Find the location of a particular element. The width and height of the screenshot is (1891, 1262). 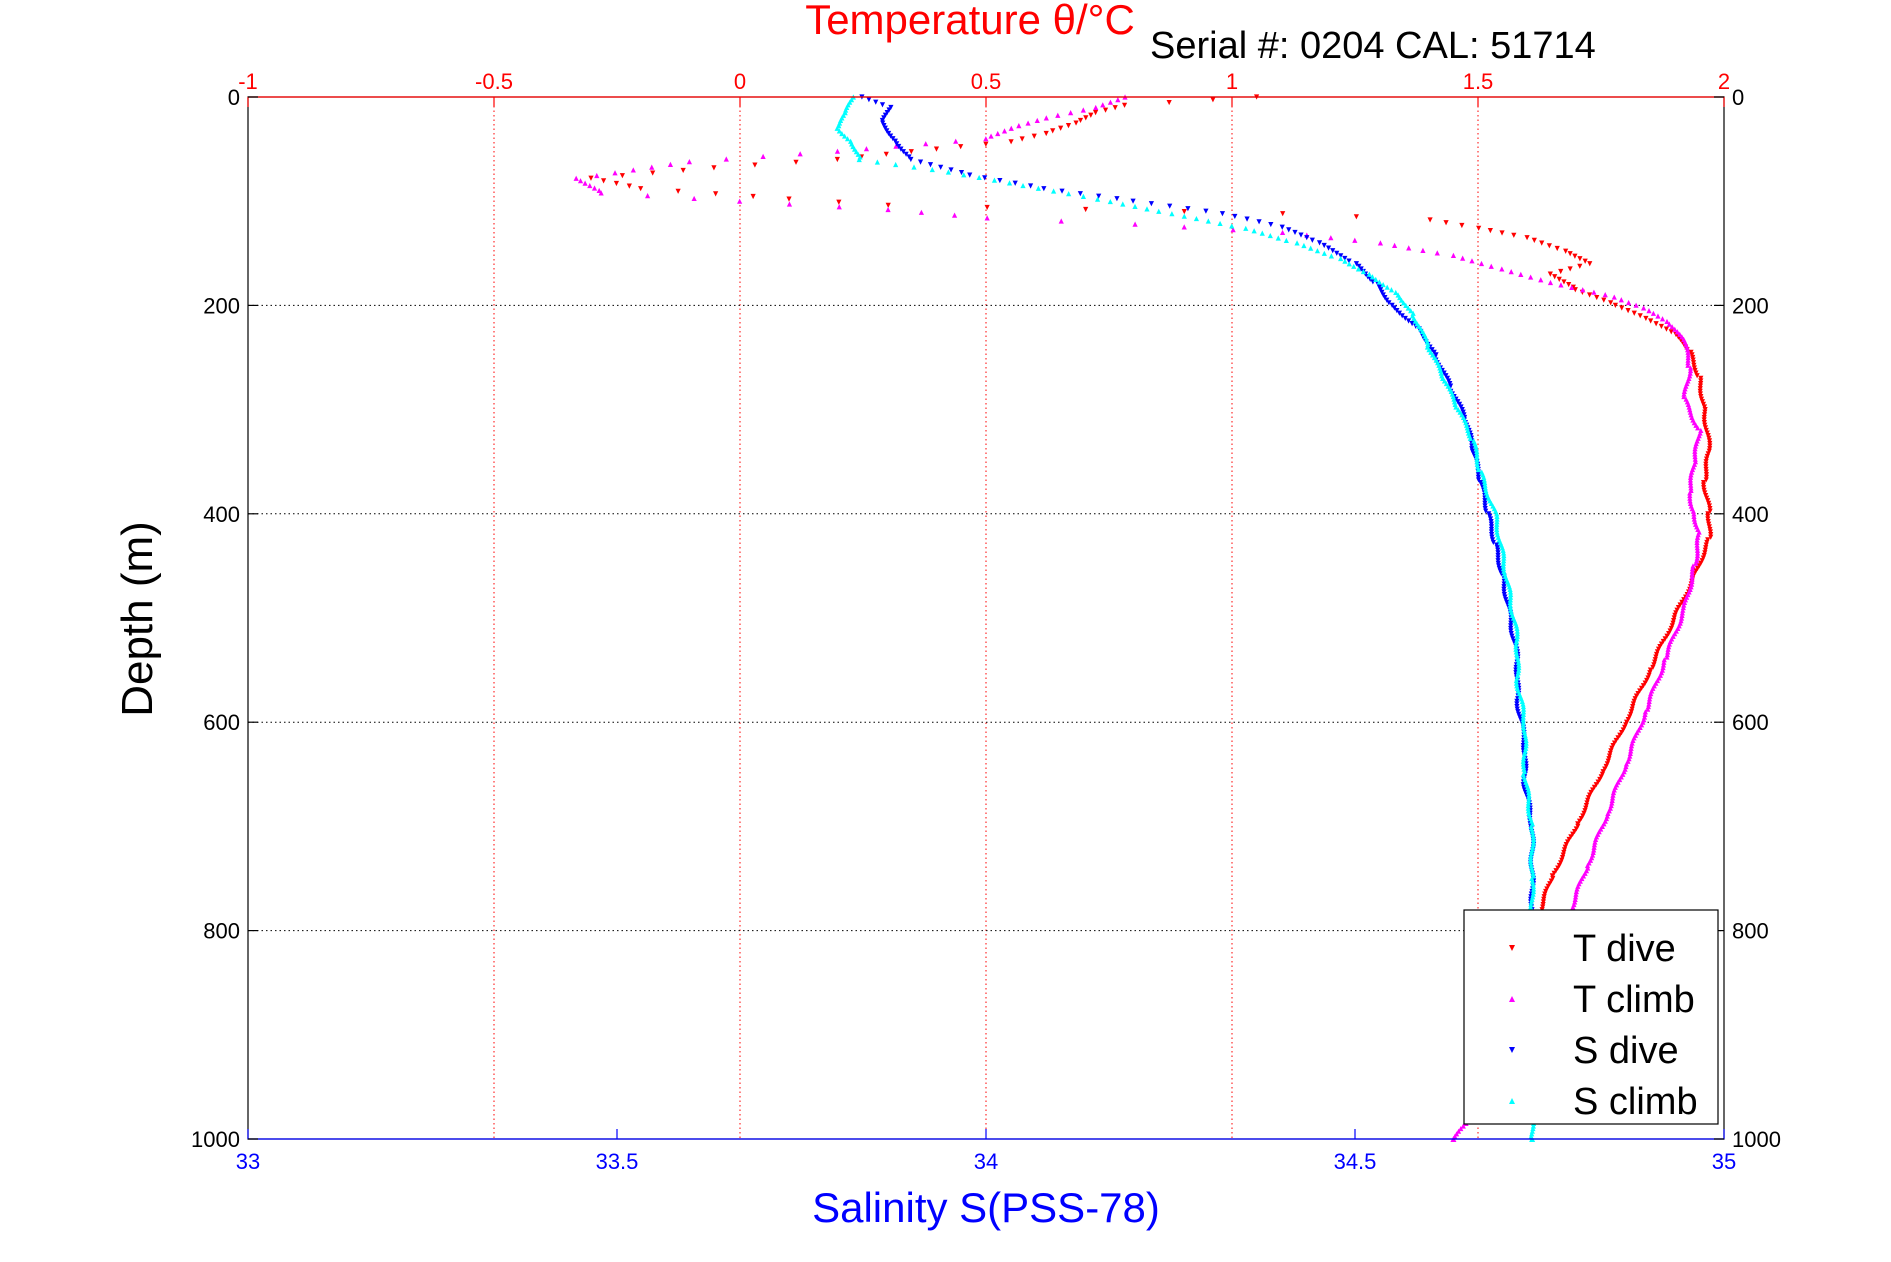

legend-label-s-dive: S dive is located at coordinates (1626, 1051).